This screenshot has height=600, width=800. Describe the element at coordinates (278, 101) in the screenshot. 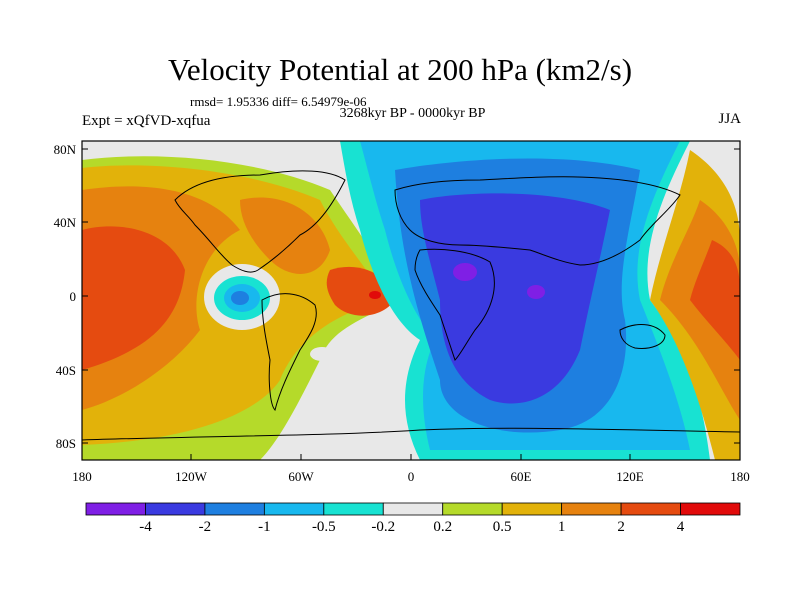

I see `rmsd-diff-text: rmsd= 1.95336 diff= 6.54979e-06` at that location.